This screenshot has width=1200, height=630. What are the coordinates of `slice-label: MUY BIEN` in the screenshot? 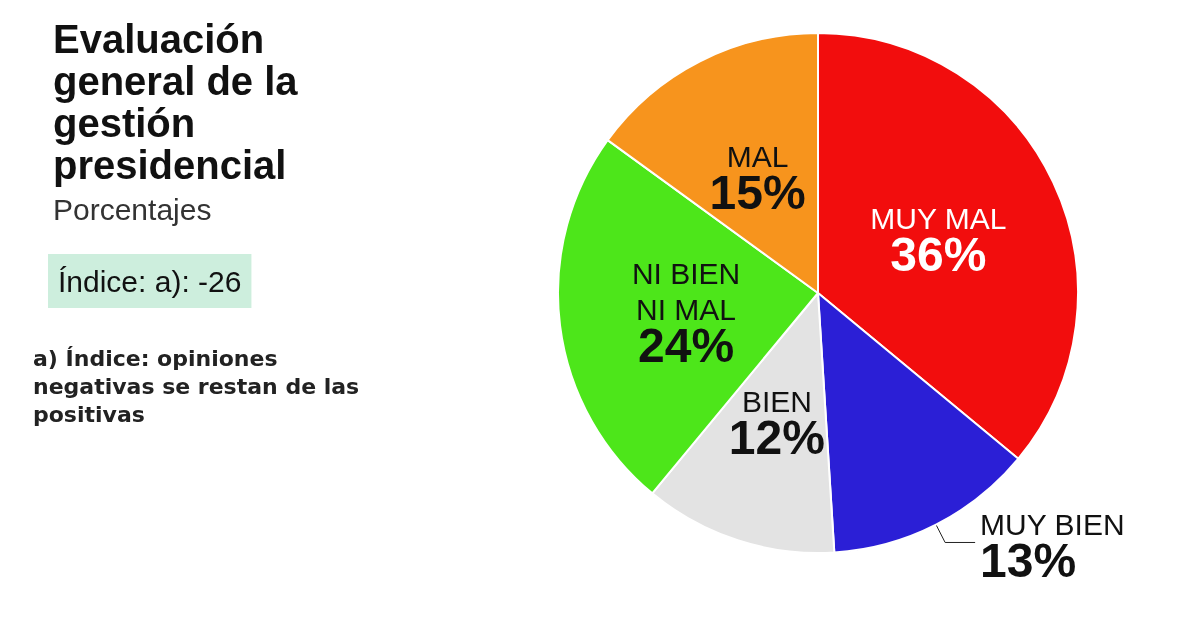 It's located at (1052, 524).